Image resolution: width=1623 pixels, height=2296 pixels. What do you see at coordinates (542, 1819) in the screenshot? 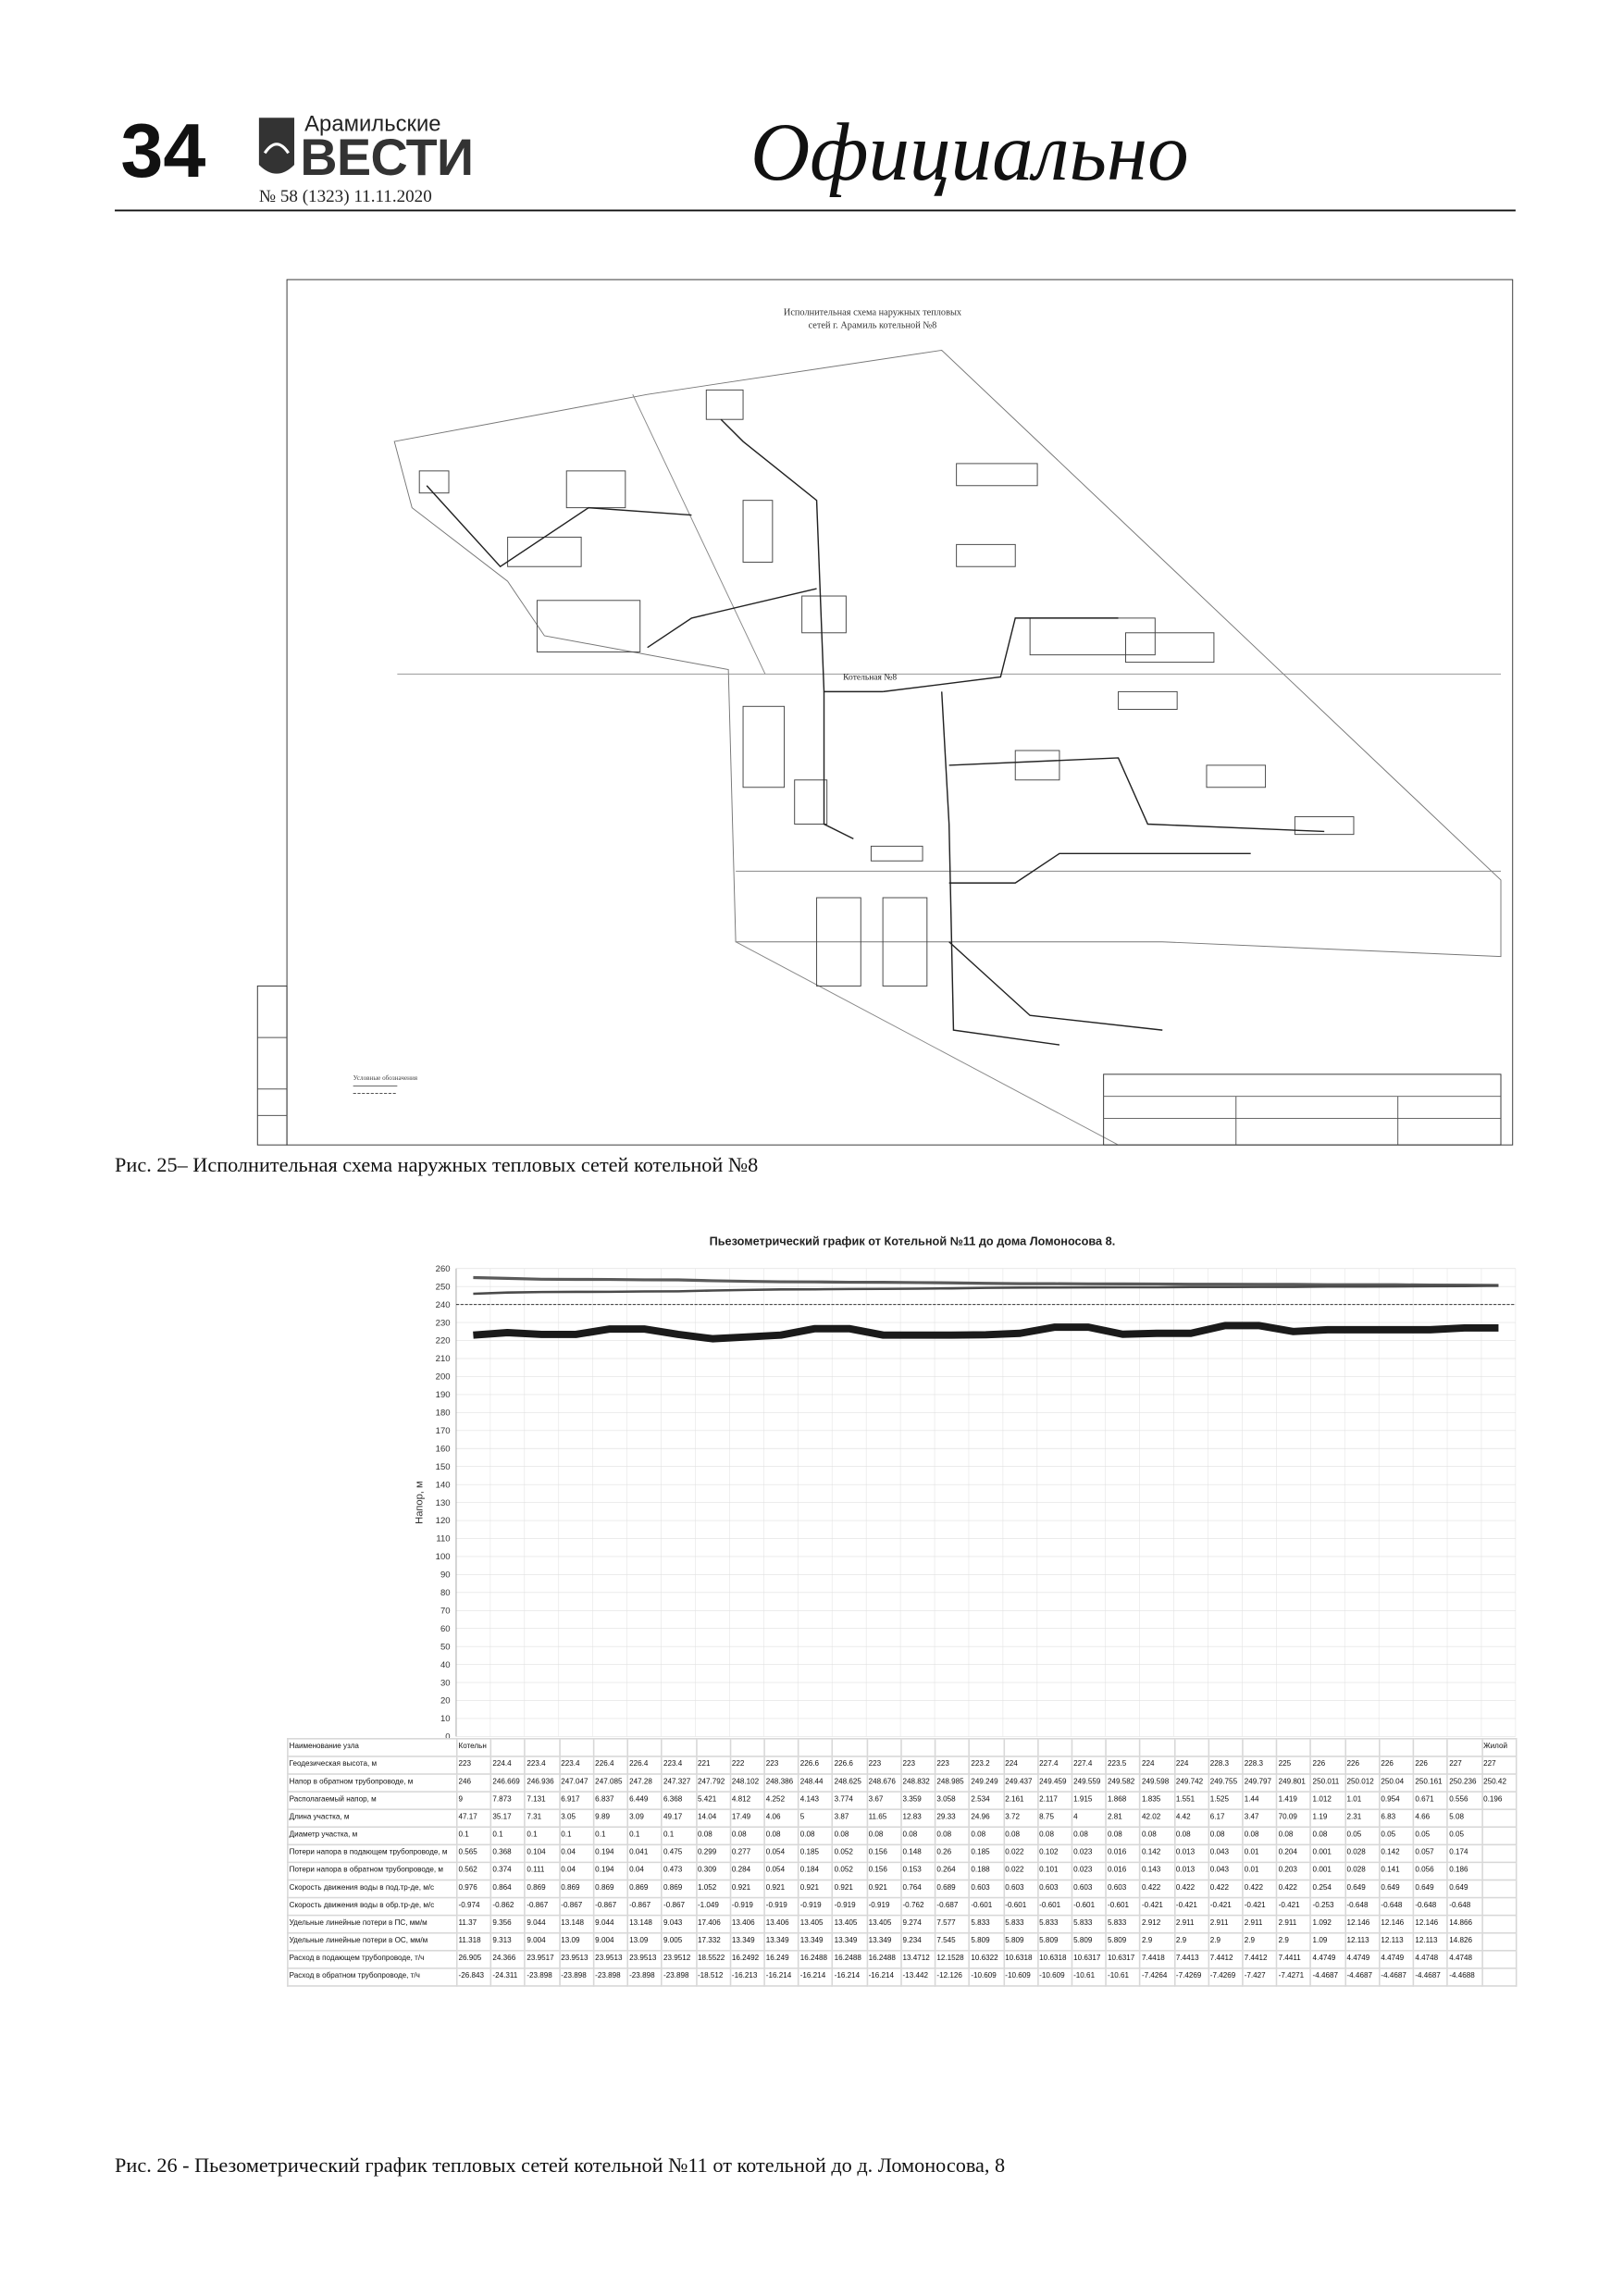
I see `table-cell: 7.31` at bounding box center [542, 1819].